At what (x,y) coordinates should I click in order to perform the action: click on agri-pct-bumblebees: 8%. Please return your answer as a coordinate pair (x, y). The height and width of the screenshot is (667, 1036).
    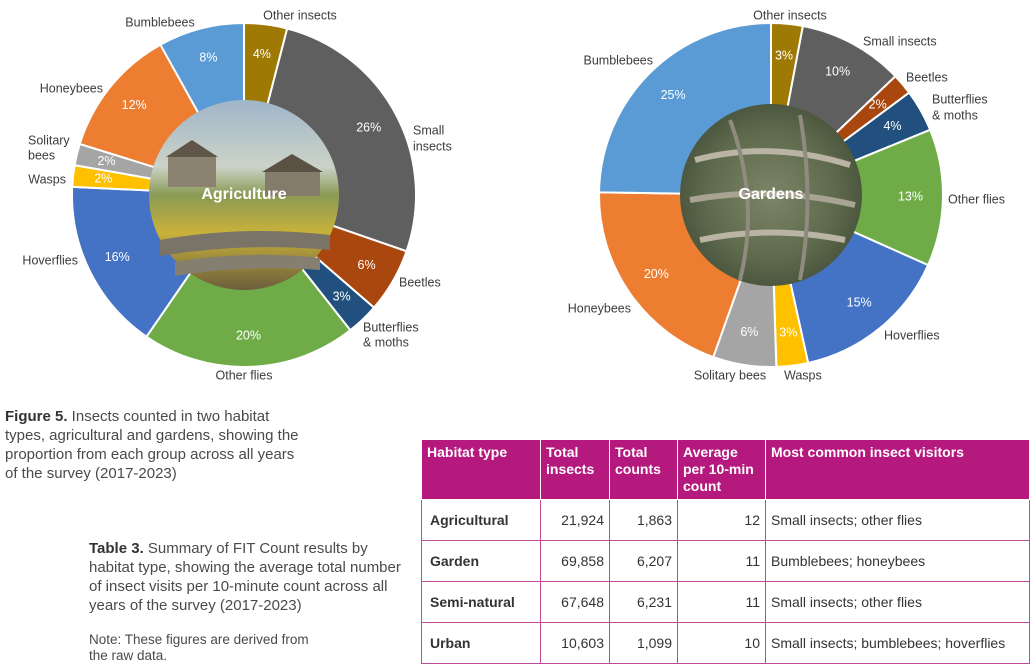
    Looking at the image, I should click on (208, 57).